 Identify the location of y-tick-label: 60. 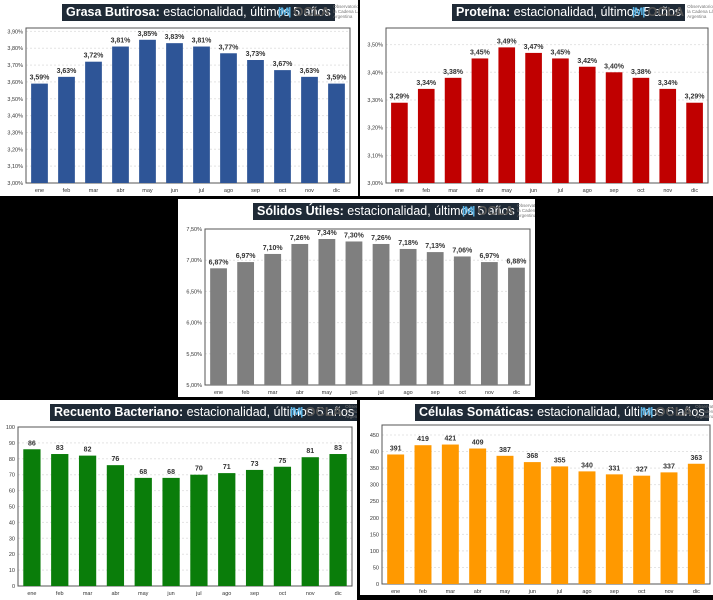
(12, 492).